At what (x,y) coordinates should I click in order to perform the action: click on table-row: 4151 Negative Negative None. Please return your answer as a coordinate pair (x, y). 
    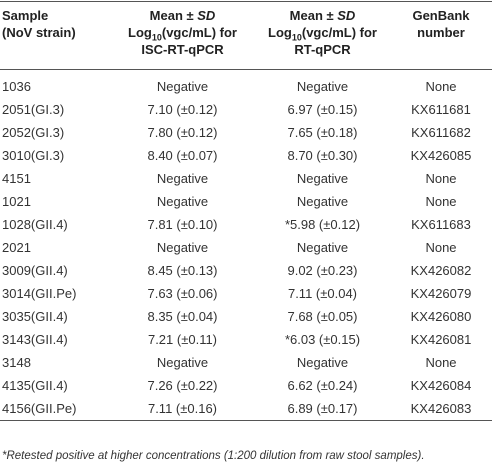
    Looking at the image, I should click on (246, 178).